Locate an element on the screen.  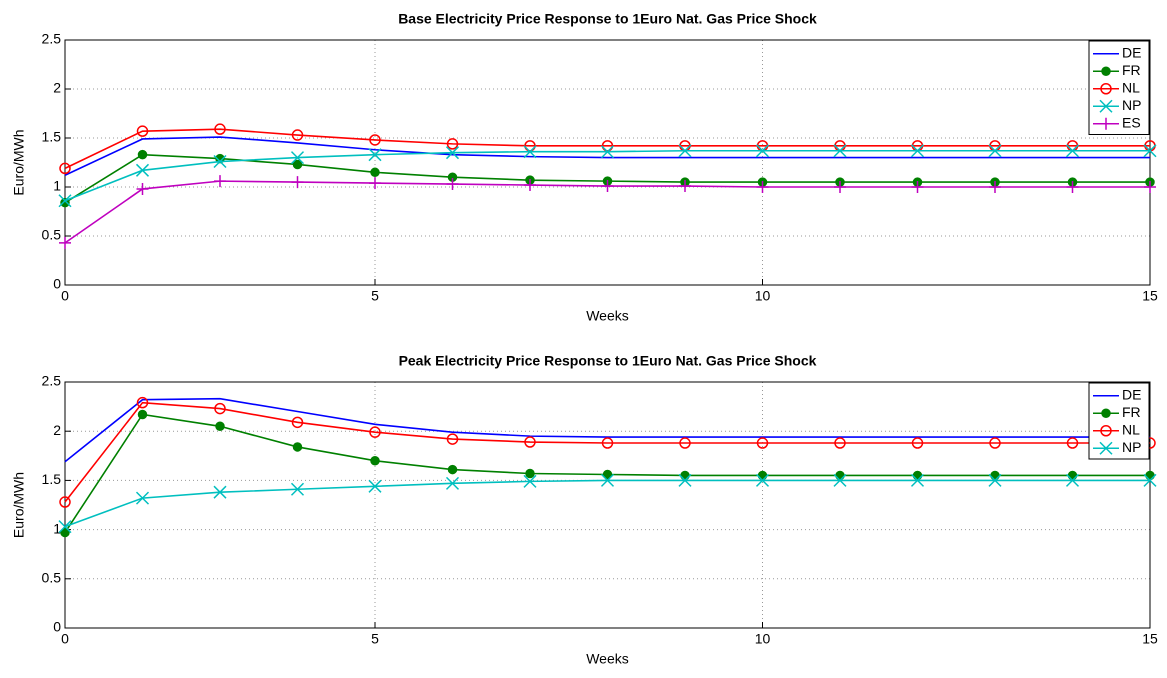
x-tick-label: 10 is located at coordinates (763, 296).